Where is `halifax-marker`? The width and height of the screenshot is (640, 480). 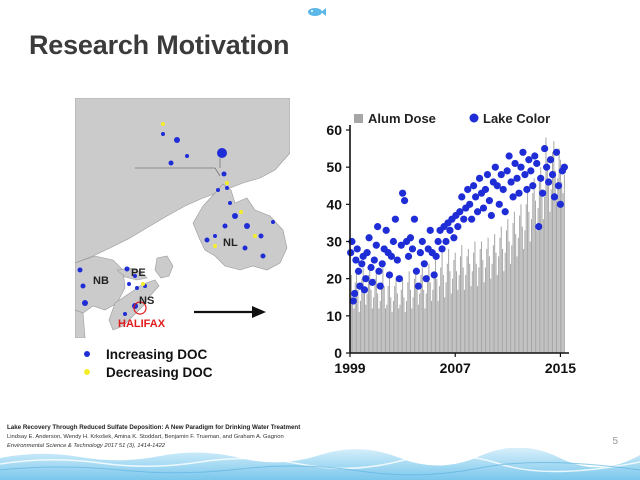
halifax-marker is located at coordinates (140, 308).